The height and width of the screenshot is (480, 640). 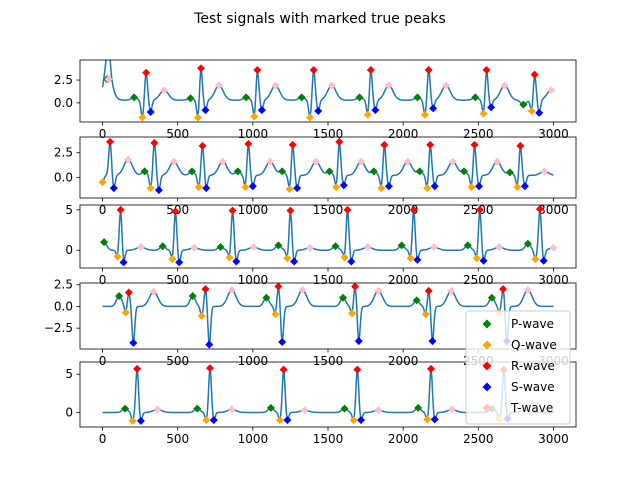 What do you see at coordinates (532, 324) in the screenshot?
I see `legend-label: P-wave` at bounding box center [532, 324].